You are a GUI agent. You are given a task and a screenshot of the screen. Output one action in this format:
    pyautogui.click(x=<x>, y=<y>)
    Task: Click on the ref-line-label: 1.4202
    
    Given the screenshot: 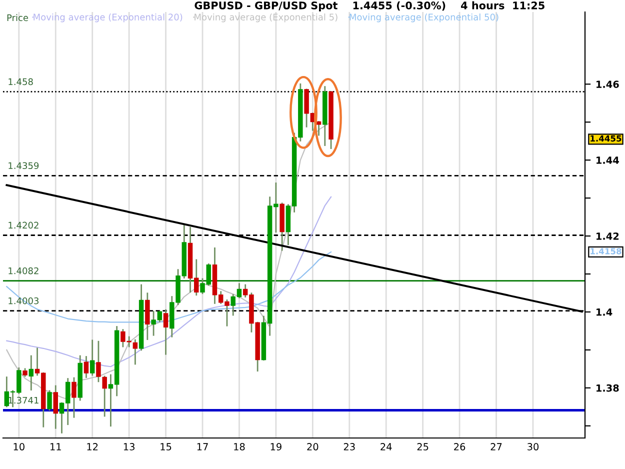 What is the action you would take?
    pyautogui.click(x=23, y=225)
    